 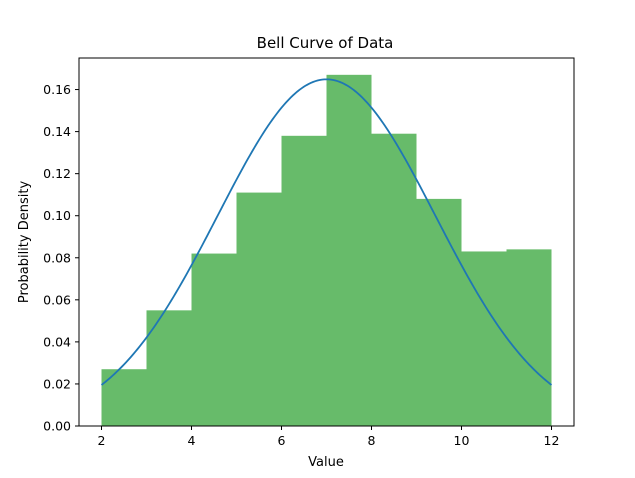 I want to click on x-axis-label: Value, so click(x=326, y=462).